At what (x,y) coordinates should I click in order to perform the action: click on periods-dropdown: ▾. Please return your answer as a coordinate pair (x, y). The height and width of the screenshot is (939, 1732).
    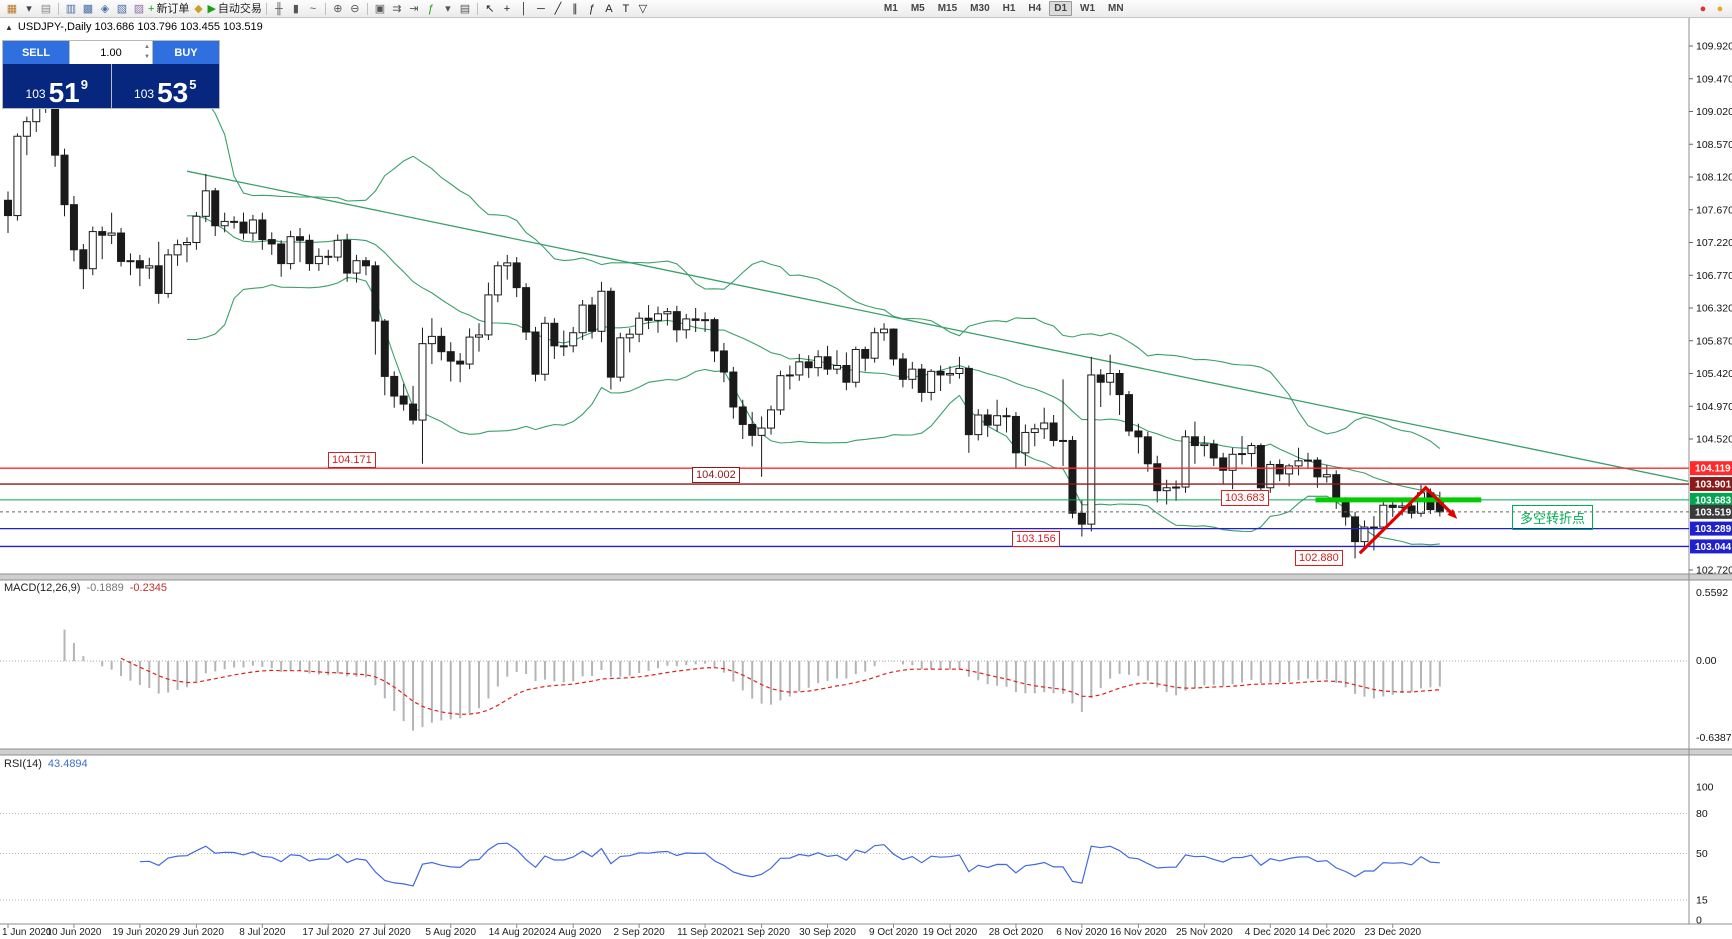
    Looking at the image, I should click on (448, 9).